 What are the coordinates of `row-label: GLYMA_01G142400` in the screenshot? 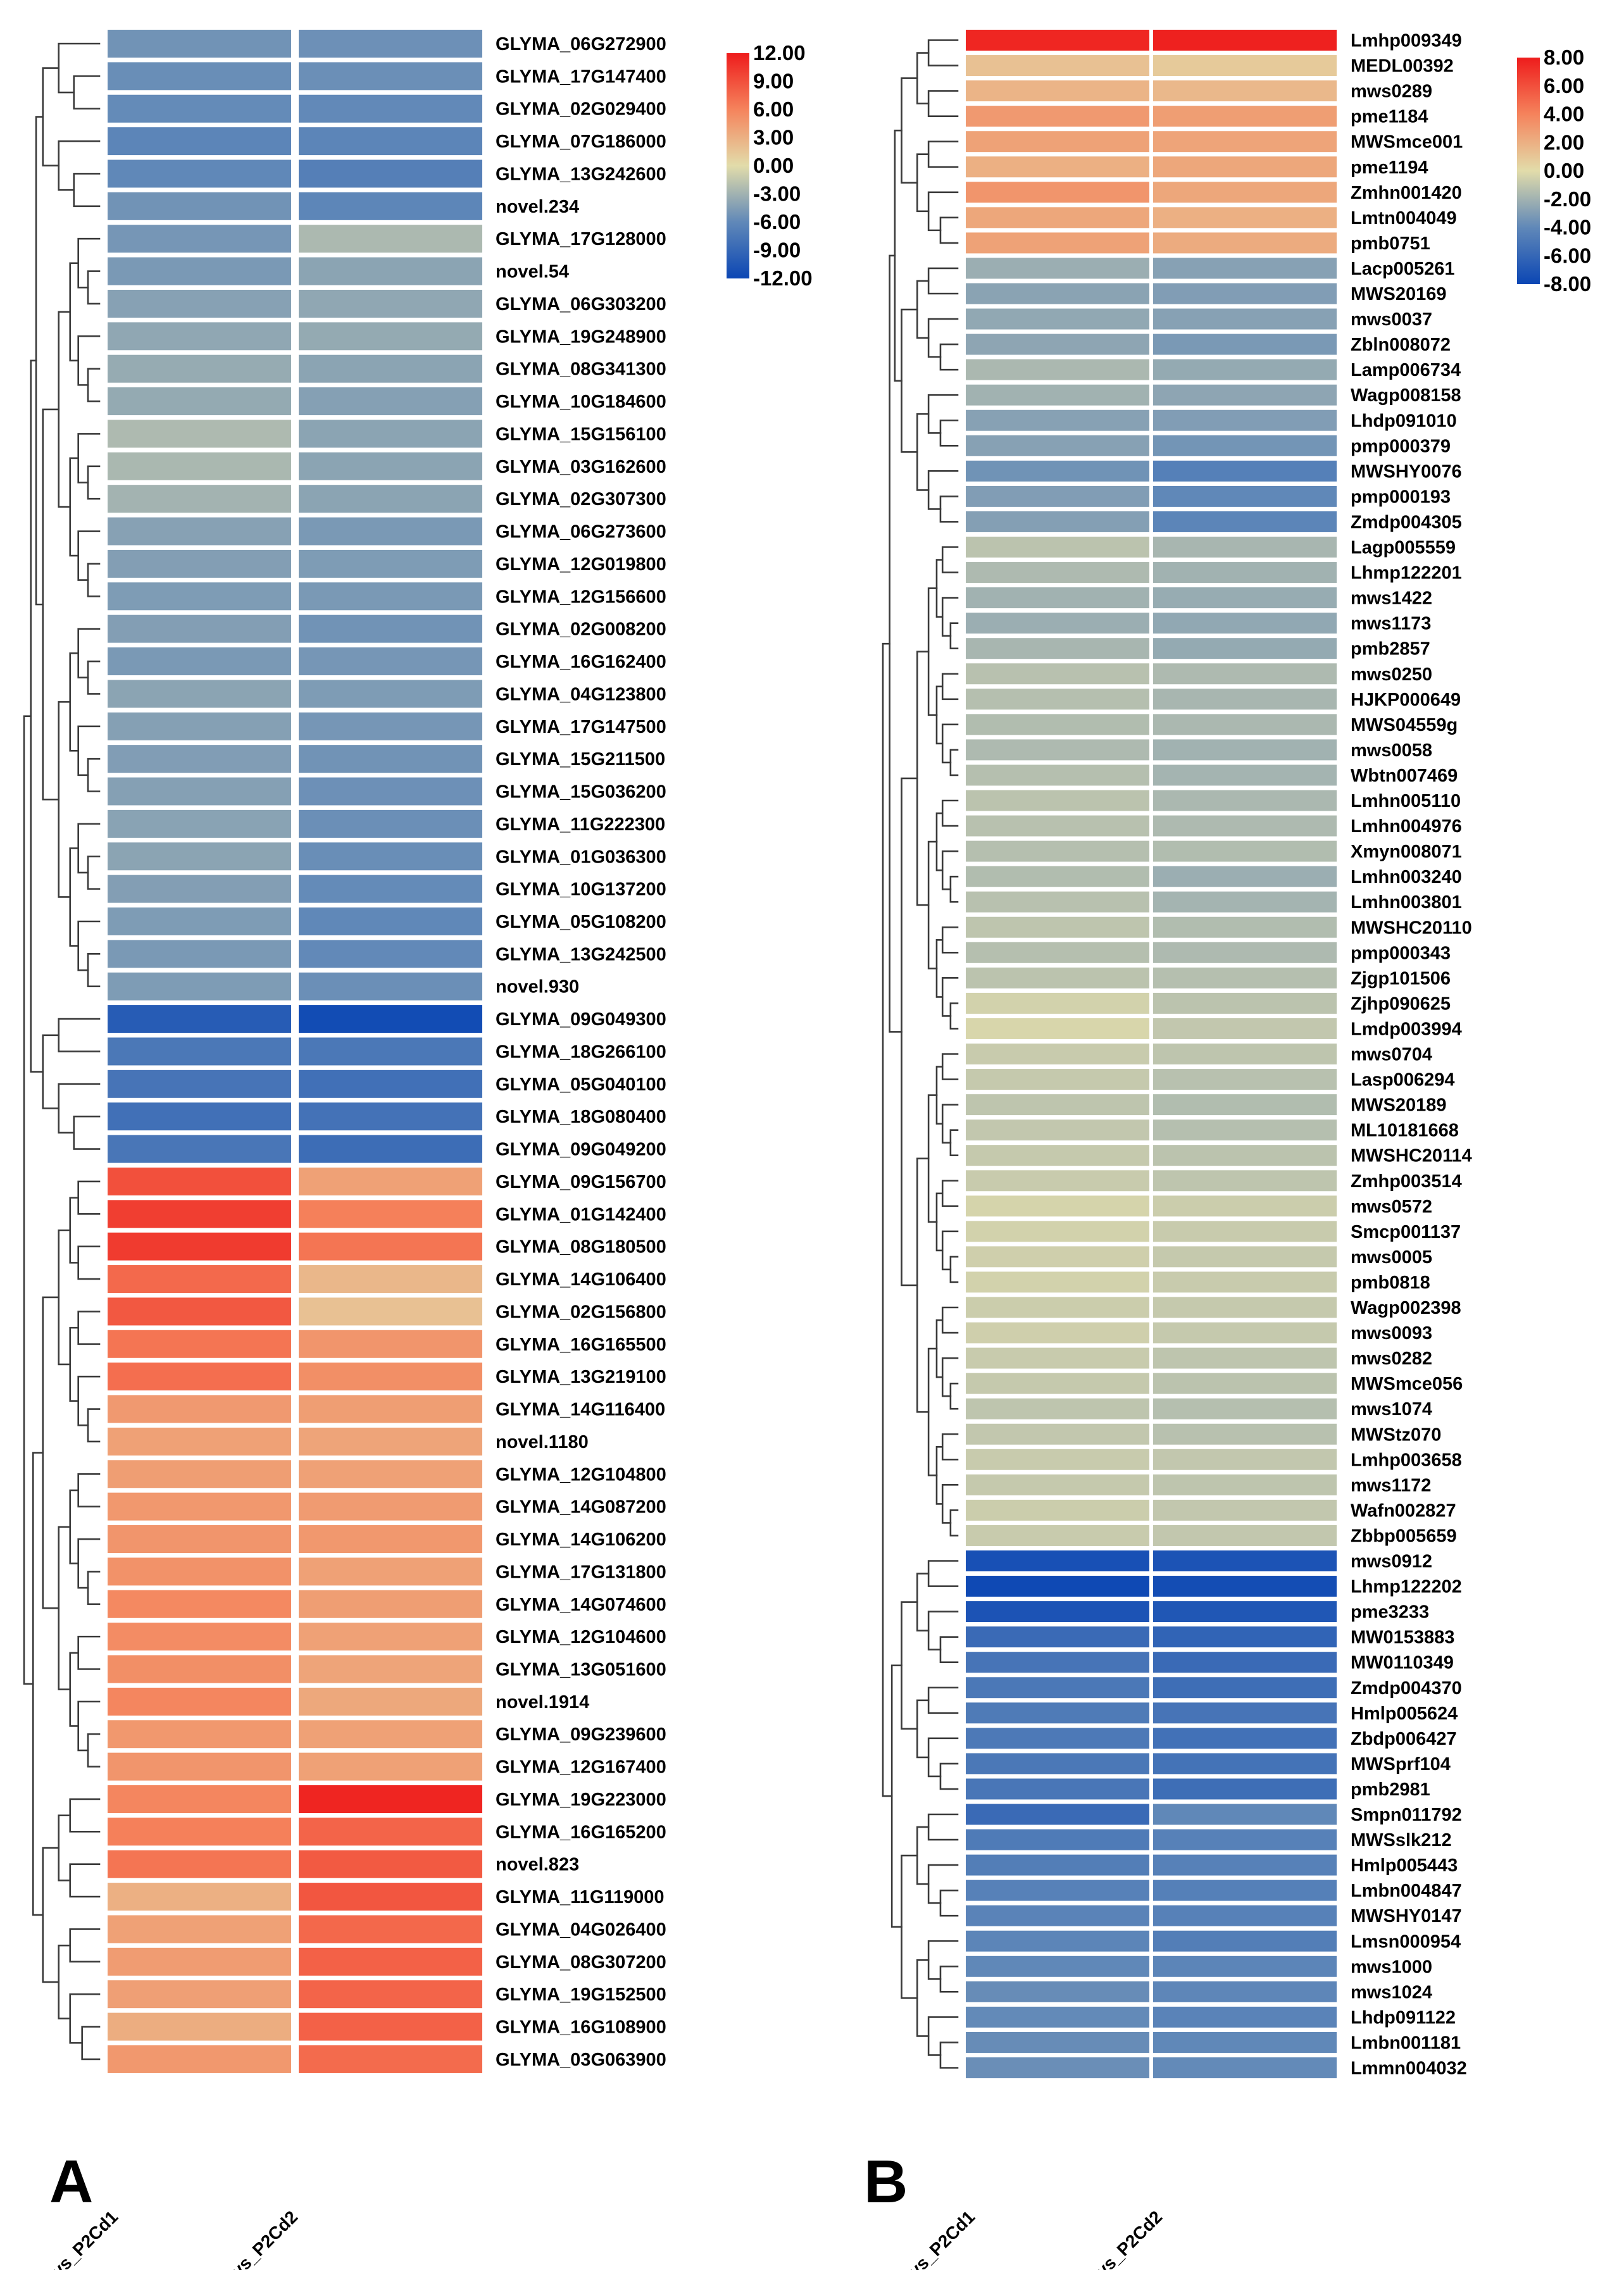 It's located at (581, 1214).